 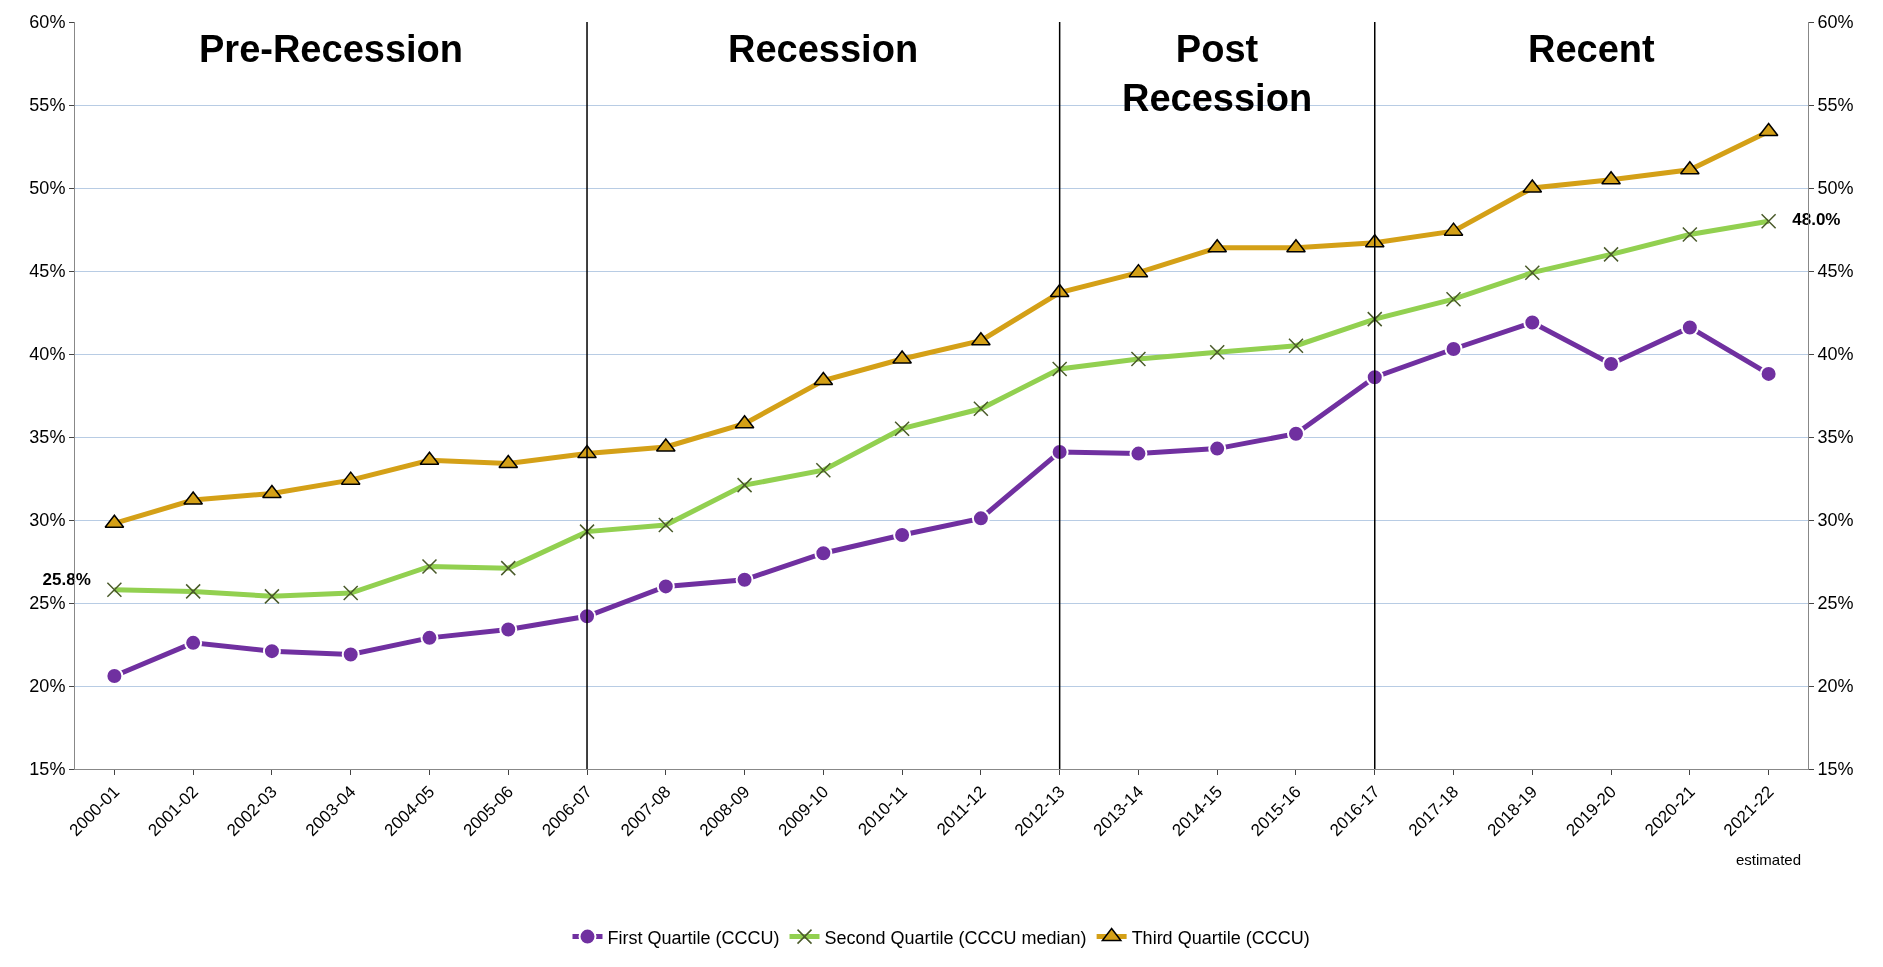 I want to click on y-tick-label: 15%, so click(x=47, y=769).